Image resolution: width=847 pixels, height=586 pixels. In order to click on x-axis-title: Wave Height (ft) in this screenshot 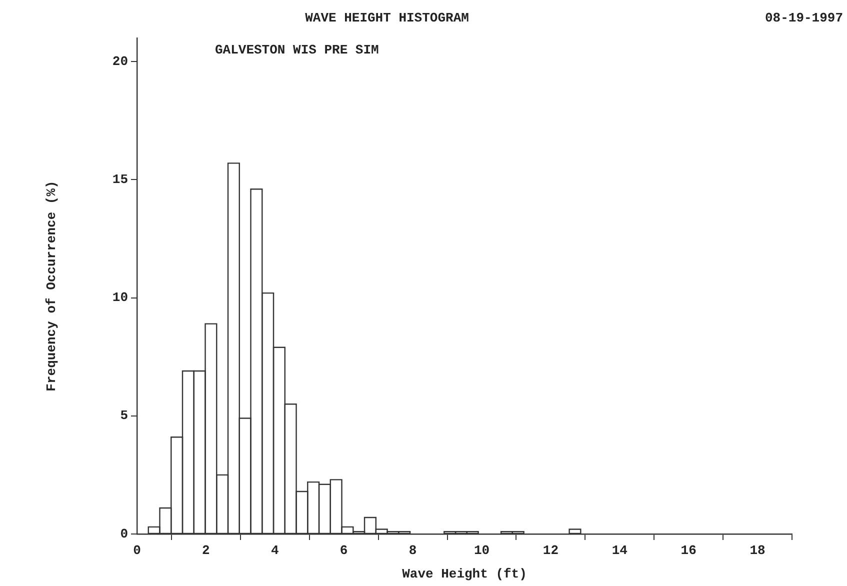, I will do `click(464, 574)`.